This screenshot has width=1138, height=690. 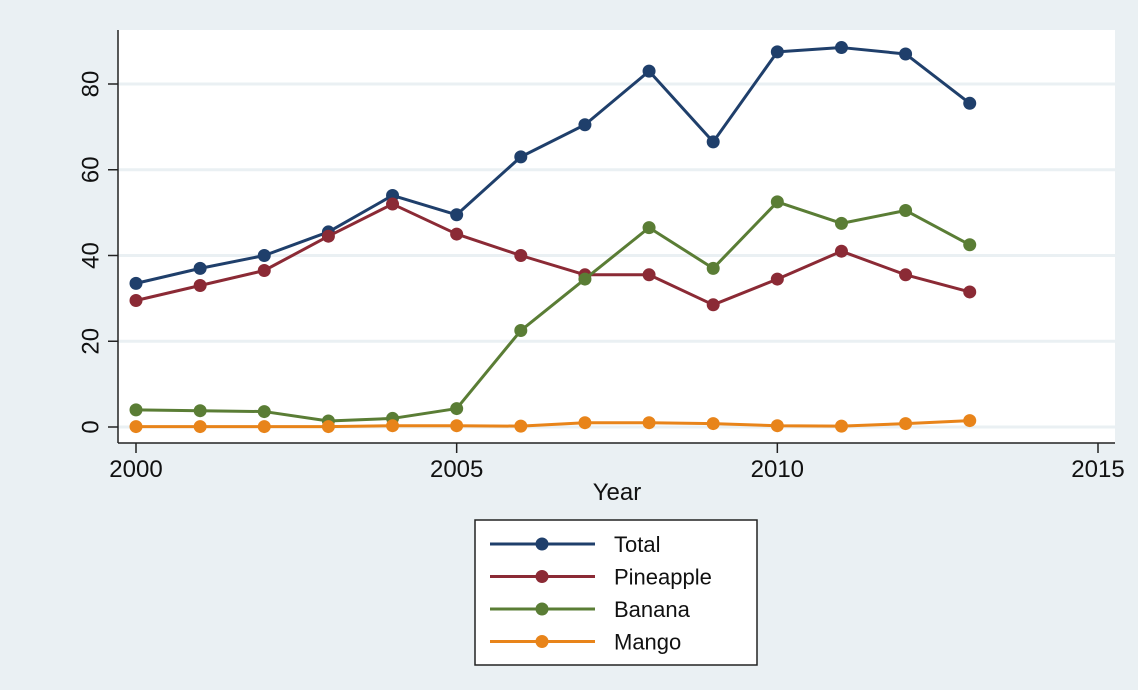 What do you see at coordinates (585, 642) in the screenshot?
I see `legend-item: Mango` at bounding box center [585, 642].